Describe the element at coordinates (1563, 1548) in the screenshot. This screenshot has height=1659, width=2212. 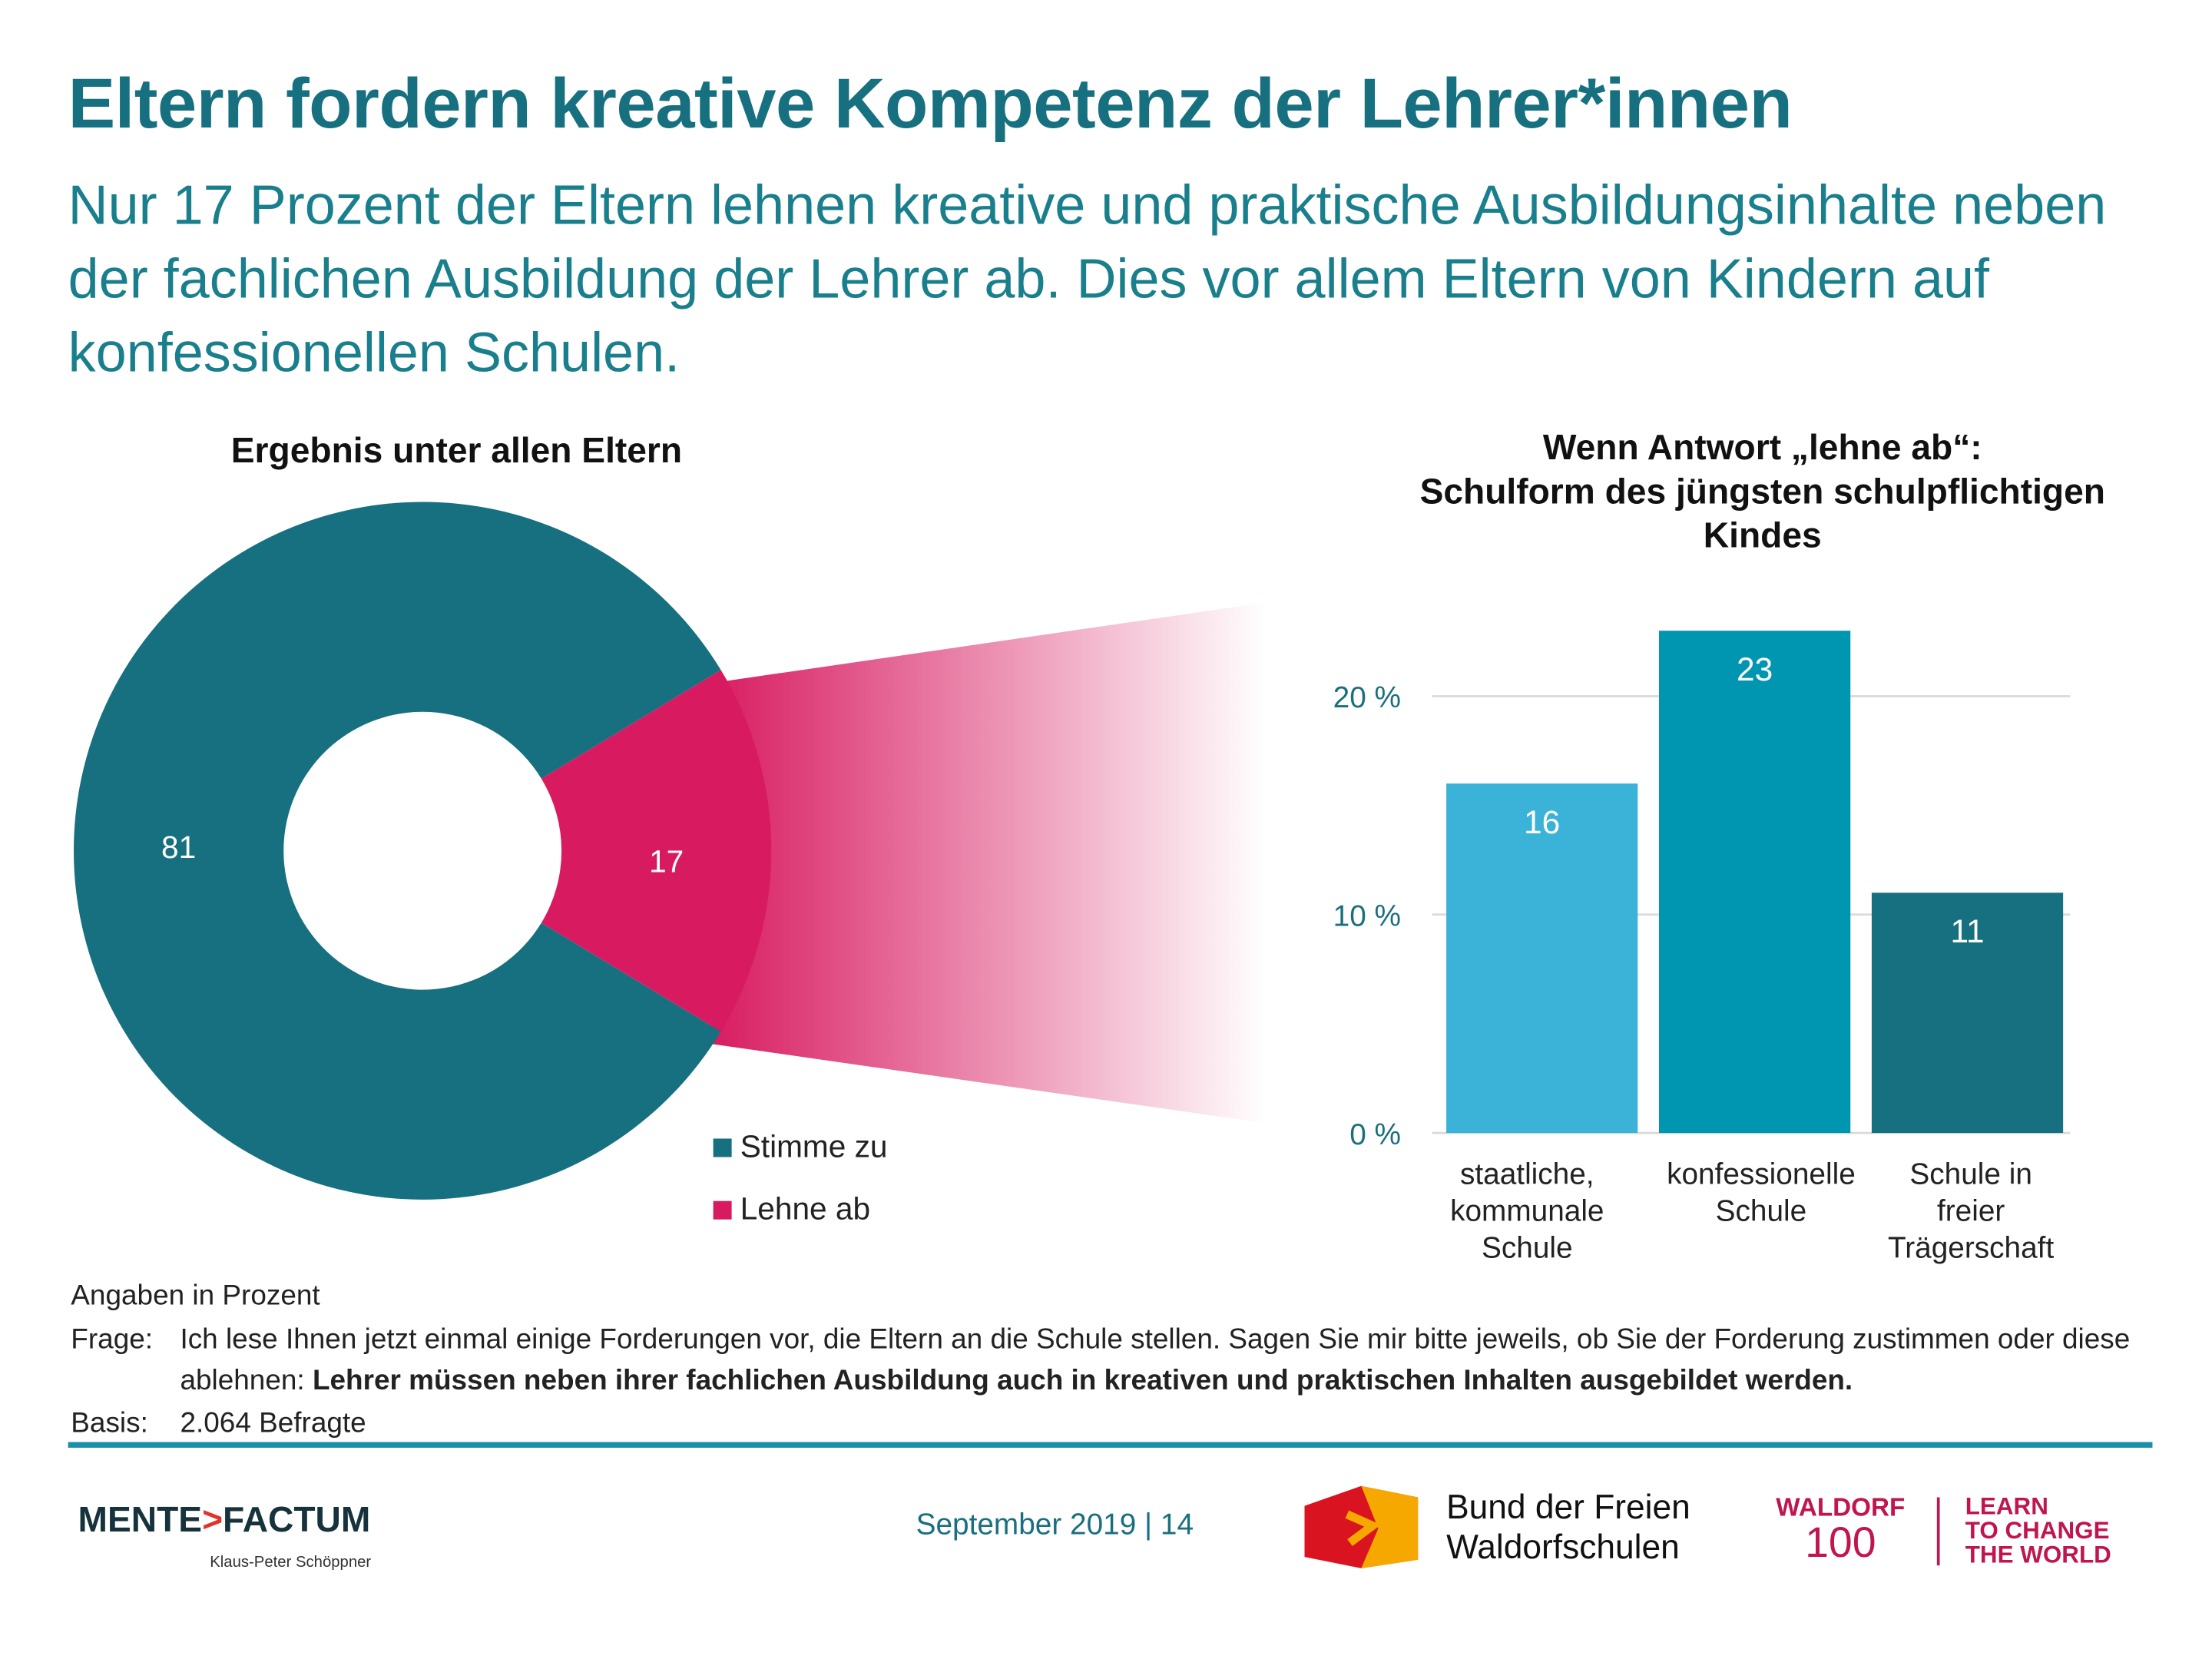
I see `bund-line: Waldorfschulen` at that location.